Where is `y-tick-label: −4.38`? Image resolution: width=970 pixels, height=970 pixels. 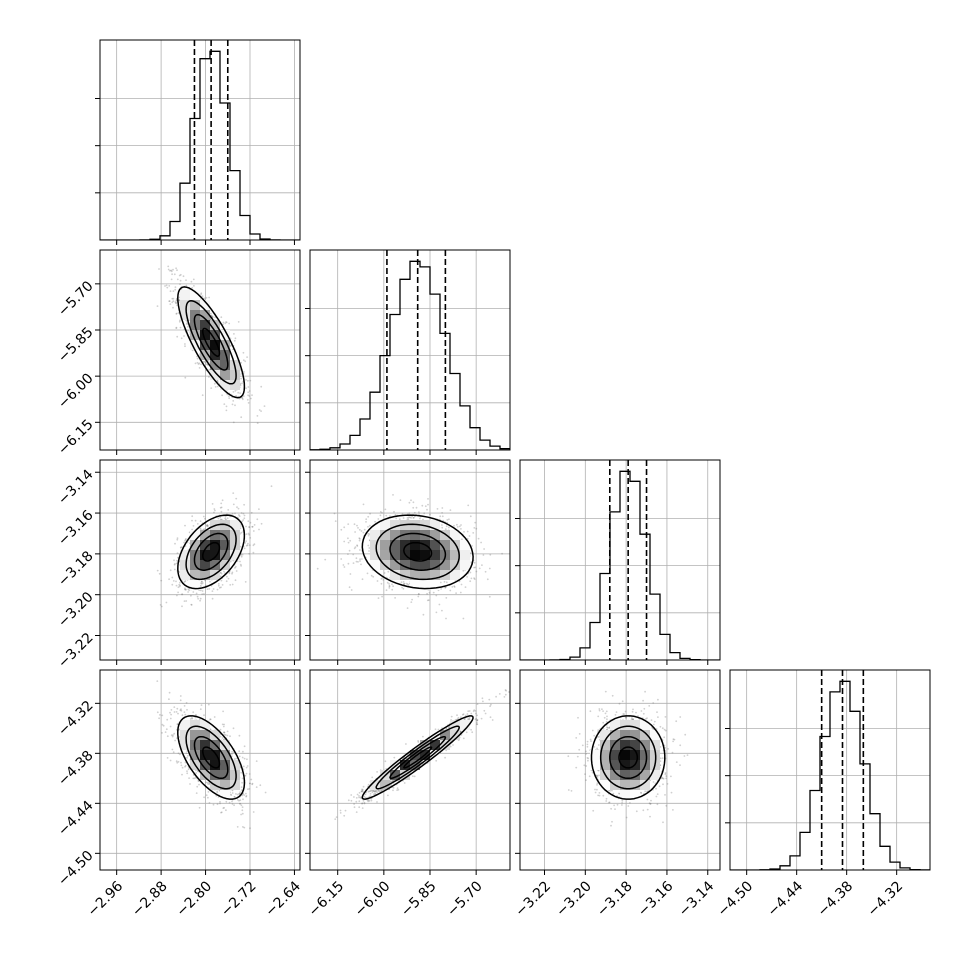 y-tick-label: −4.38 is located at coordinates (76, 769).